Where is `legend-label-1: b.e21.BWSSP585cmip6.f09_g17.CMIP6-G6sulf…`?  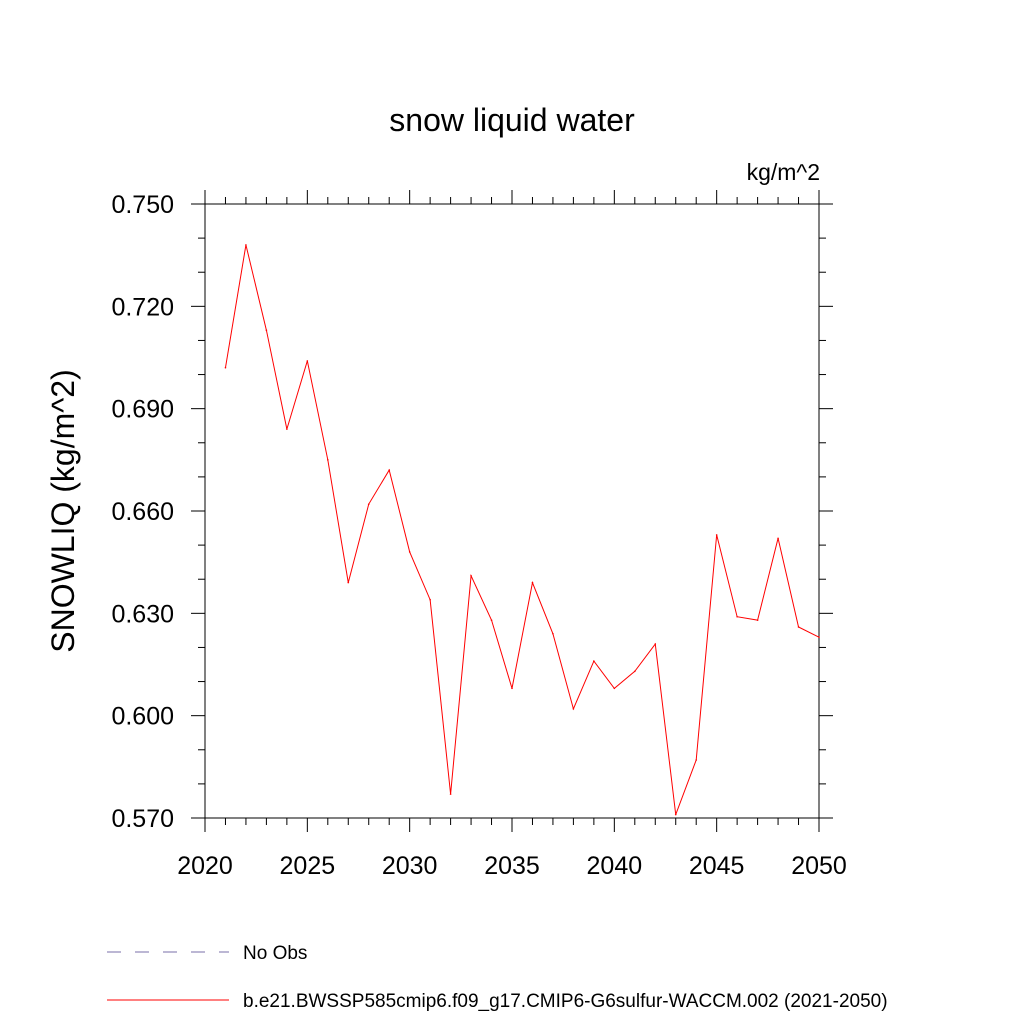
legend-label-1: b.e21.BWSSP585cmip6.f09_g17.CMIP6-G6sulf… is located at coordinates (565, 1001).